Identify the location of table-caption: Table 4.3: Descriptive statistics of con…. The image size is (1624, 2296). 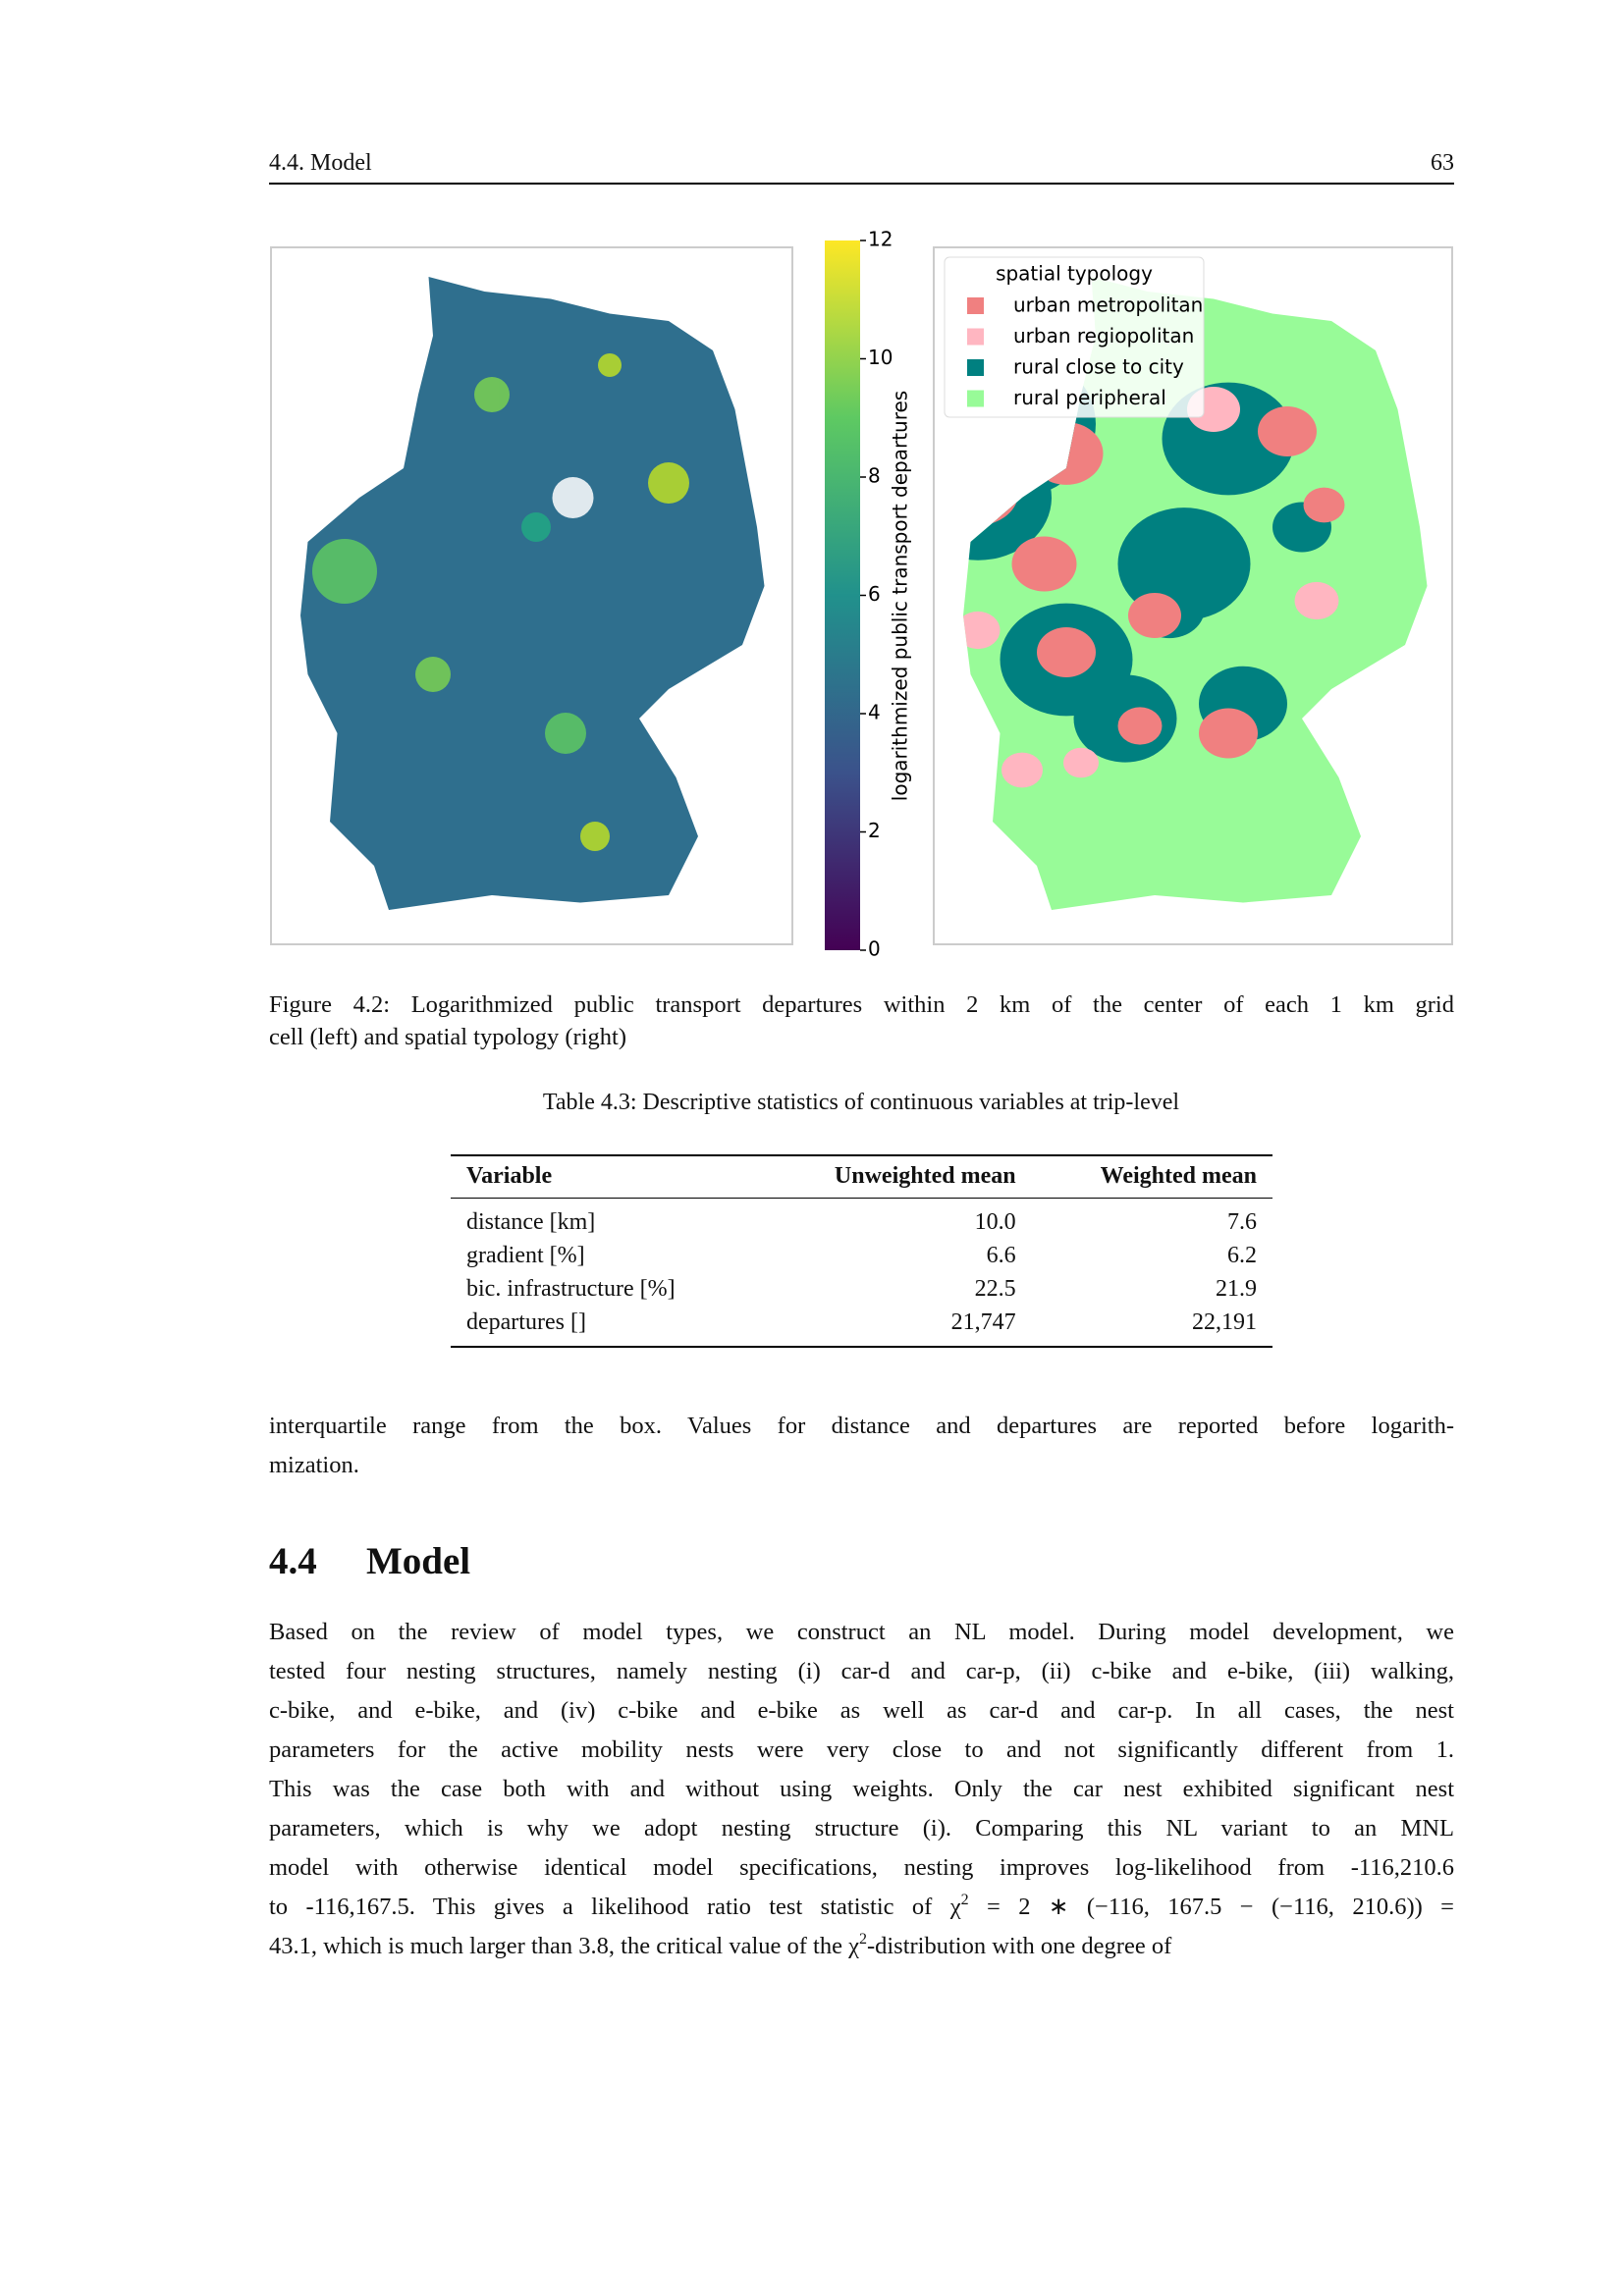
(861, 1102).